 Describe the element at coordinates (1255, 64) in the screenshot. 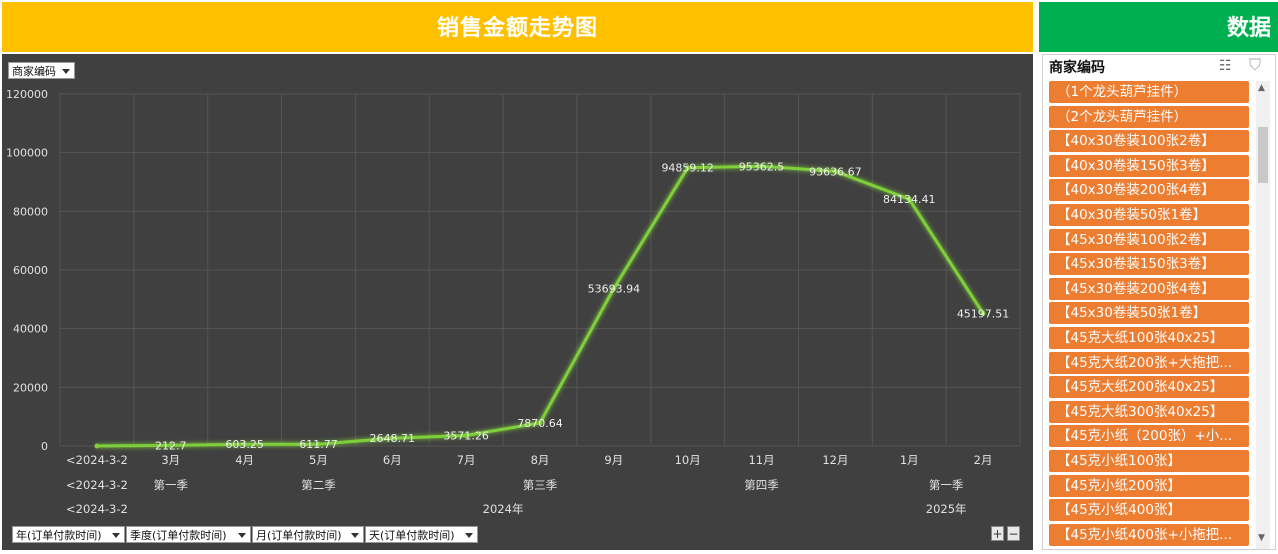

I see `clear-filter-icon: ⛉` at that location.